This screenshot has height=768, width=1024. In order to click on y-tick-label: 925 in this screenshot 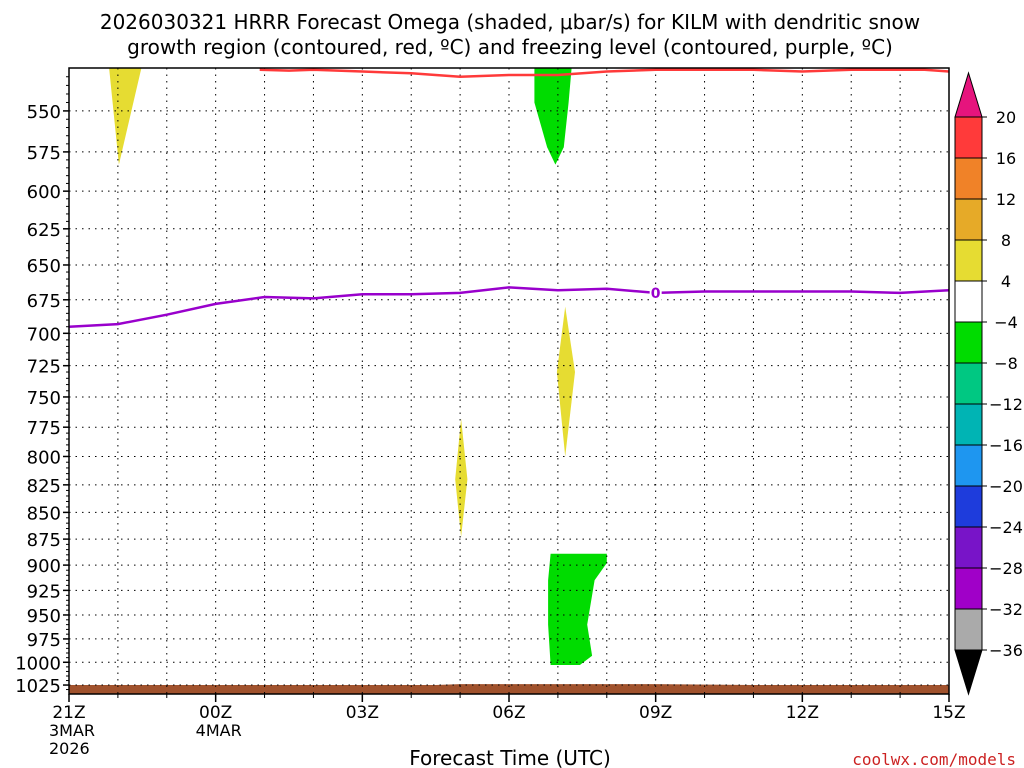, I will do `click(44, 591)`.